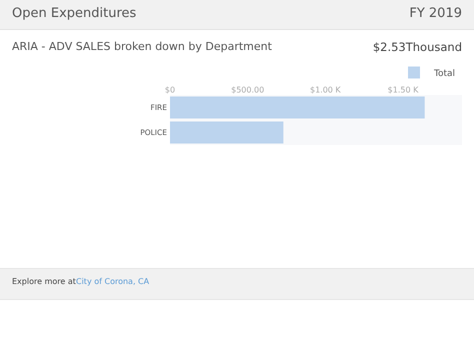 This screenshot has width=474, height=346. What do you see at coordinates (44, 281) in the screenshot?
I see `text: Explore more at` at bounding box center [44, 281].